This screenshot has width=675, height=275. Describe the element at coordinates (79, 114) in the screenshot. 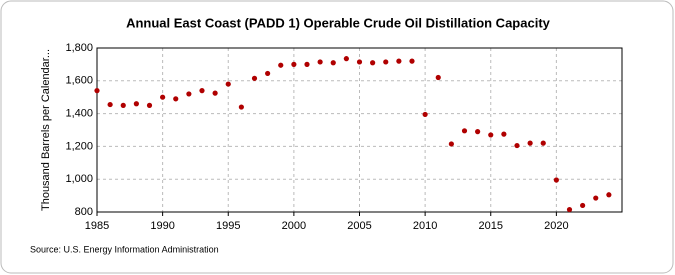

I see `y-tick-label: 1,400` at that location.